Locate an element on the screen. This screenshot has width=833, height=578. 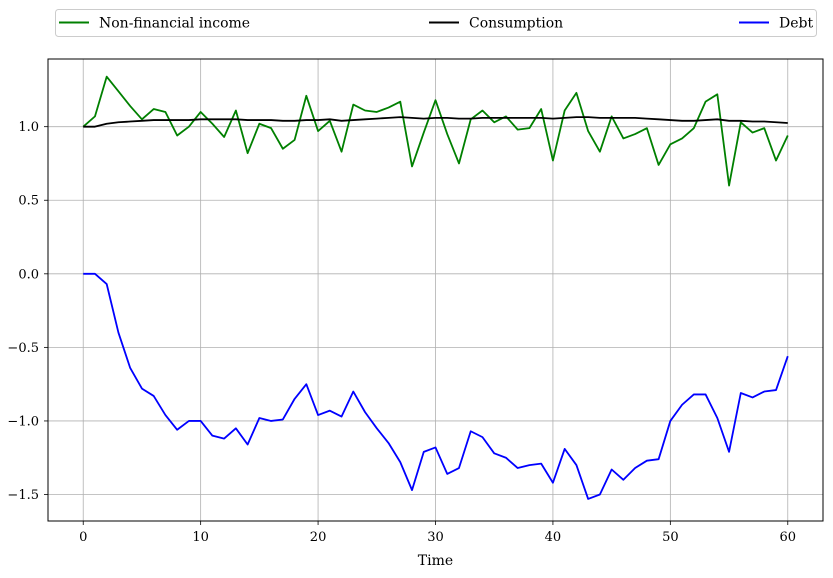
x-tick-label: 30 is located at coordinates (435, 537).